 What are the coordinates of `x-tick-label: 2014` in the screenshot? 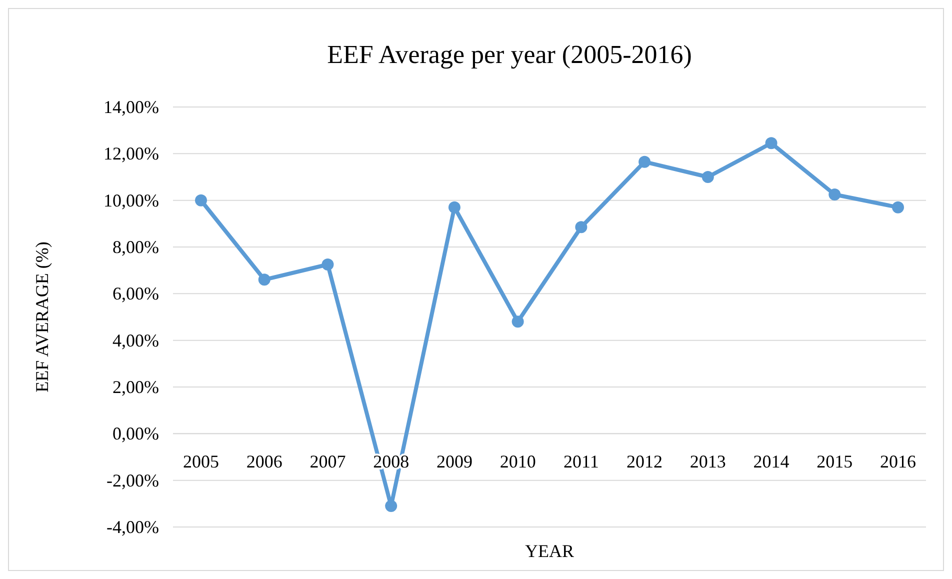 It's located at (771, 462).